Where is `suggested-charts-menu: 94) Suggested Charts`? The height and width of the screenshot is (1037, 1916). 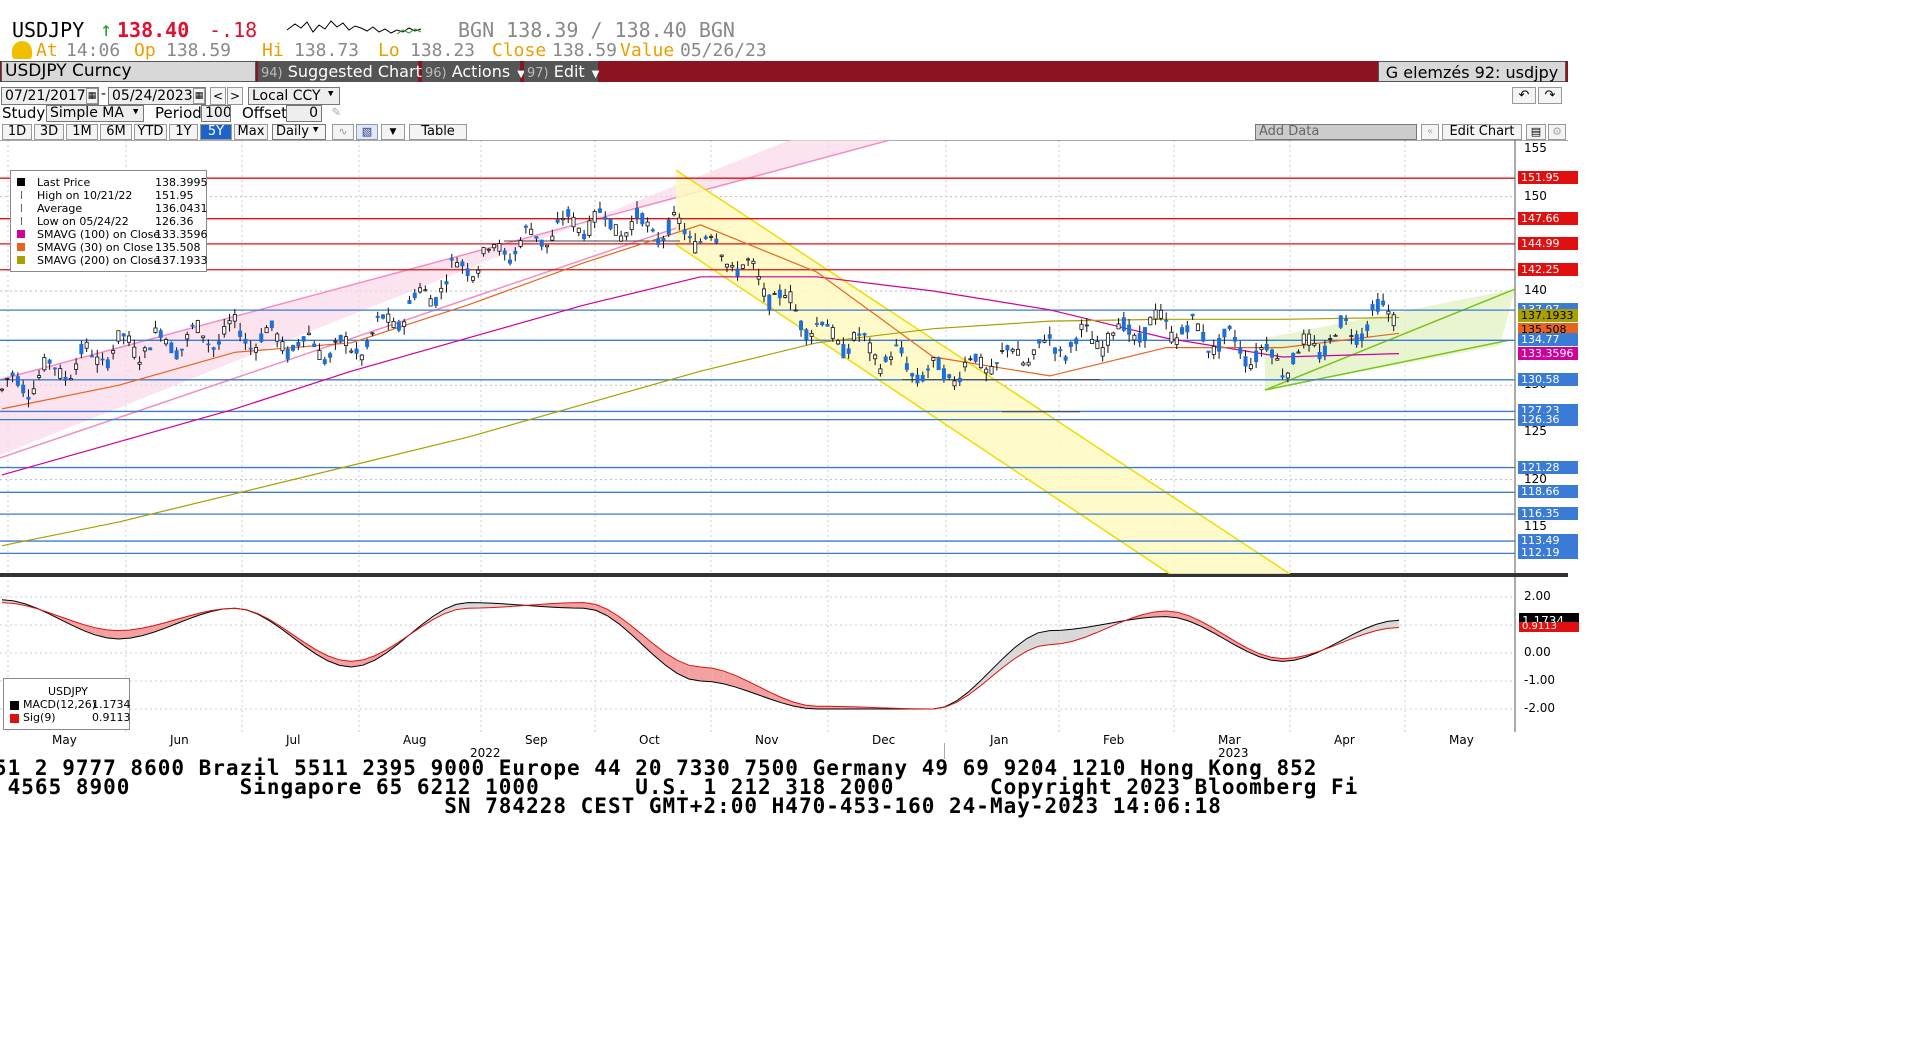 suggested-charts-menu: 94) Suggested Charts is located at coordinates (344, 71).